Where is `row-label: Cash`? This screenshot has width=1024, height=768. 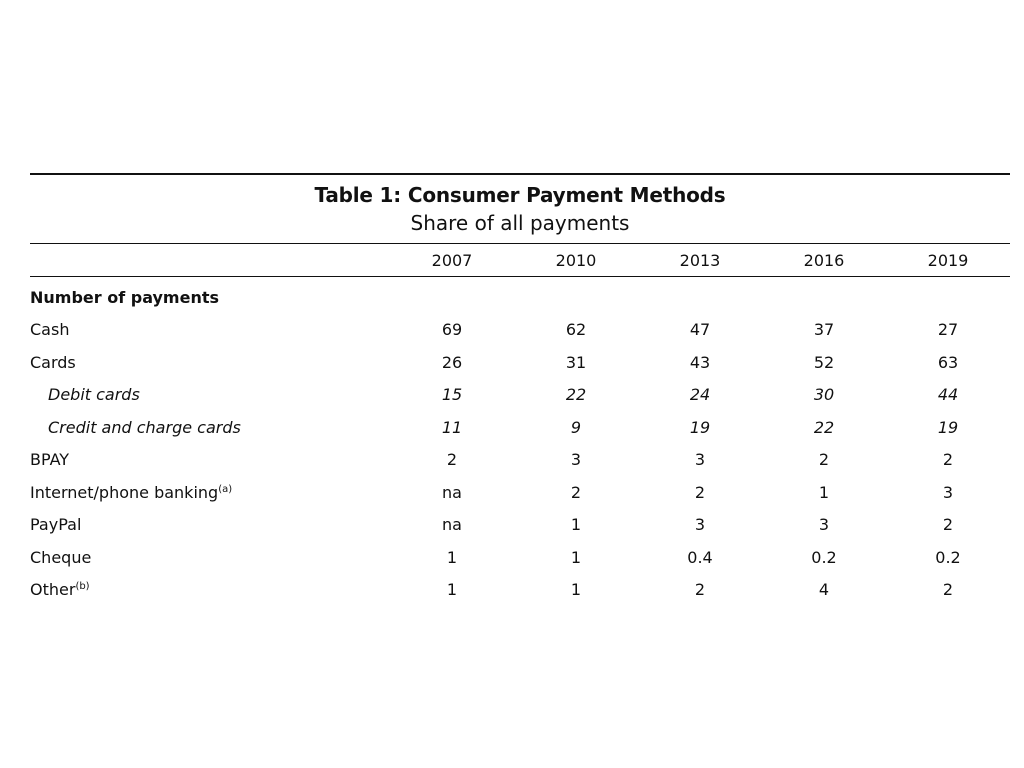
row-label: Cash is located at coordinates (50, 330).